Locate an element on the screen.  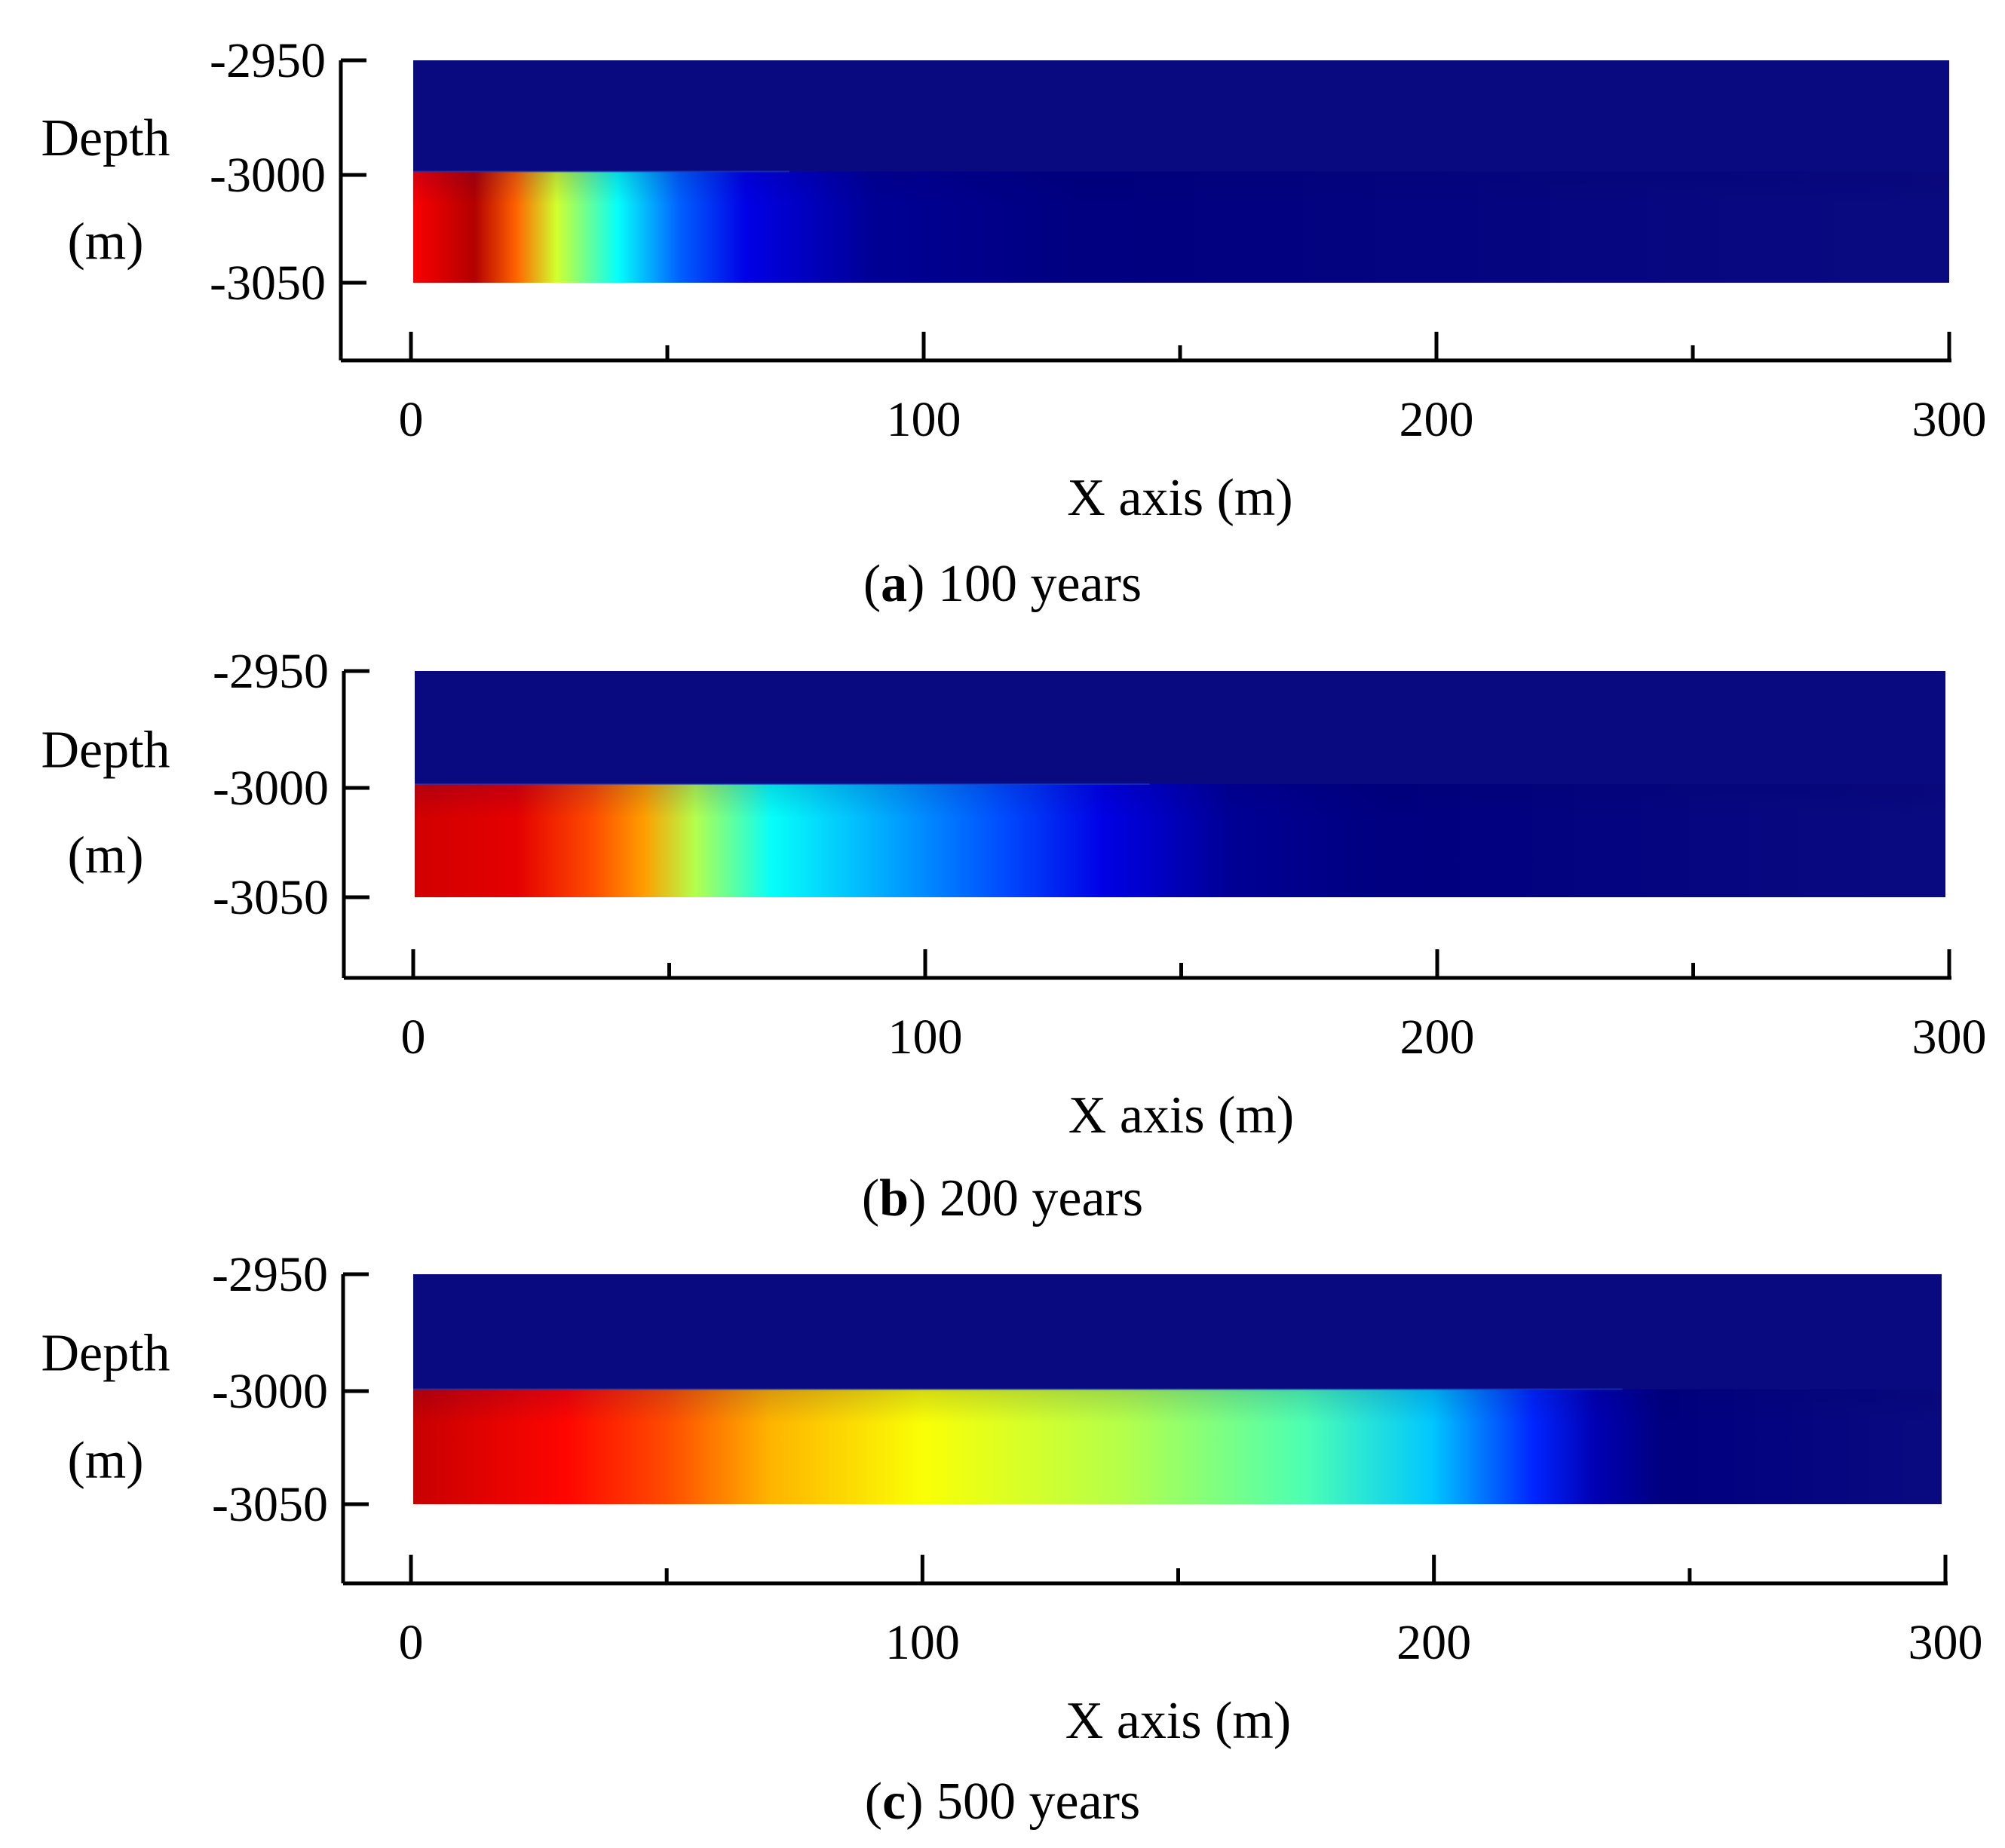
caption-text-b: 200 years is located at coordinates (1041, 1198).